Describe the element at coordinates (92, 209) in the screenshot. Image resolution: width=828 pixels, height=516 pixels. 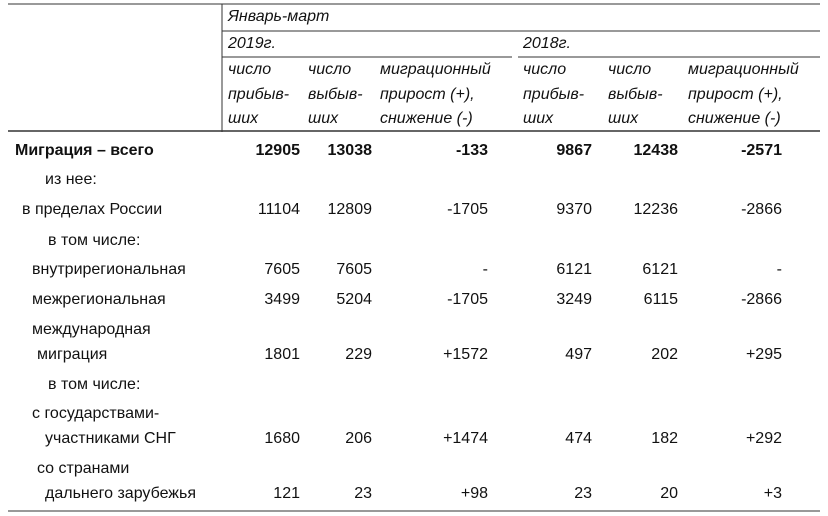
I see `row-label: в пределах России` at that location.